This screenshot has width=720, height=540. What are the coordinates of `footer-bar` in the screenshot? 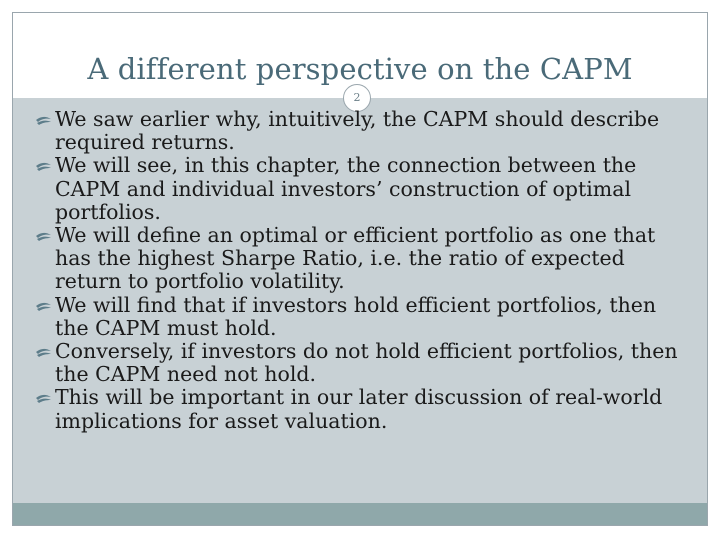 It's located at (360, 514).